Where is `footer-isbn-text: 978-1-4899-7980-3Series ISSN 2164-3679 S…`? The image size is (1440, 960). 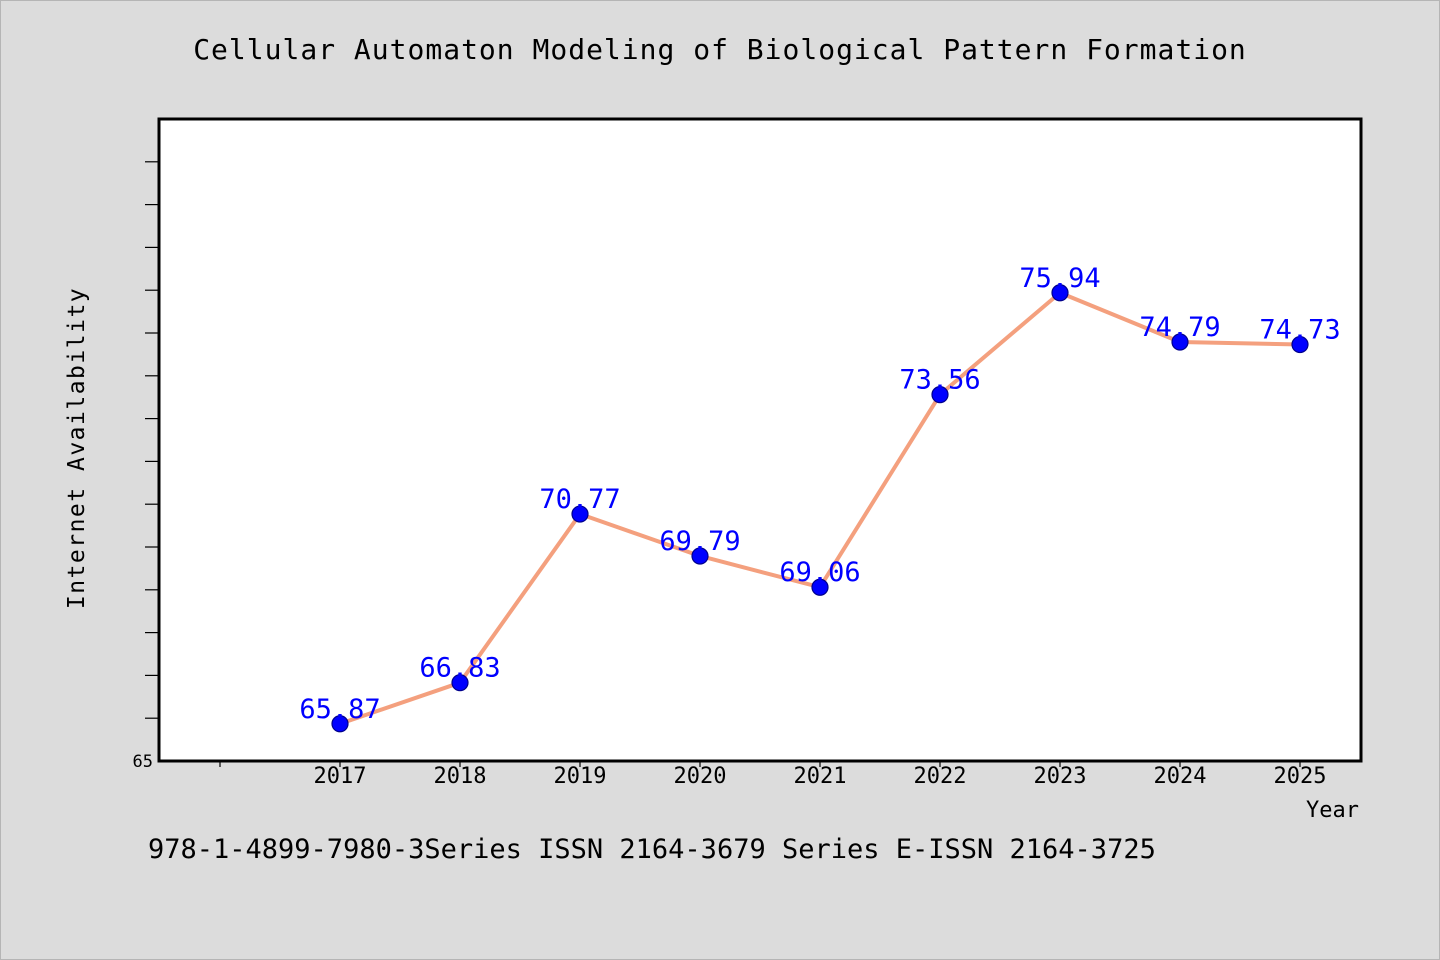
footer-isbn-text: 978-1-4899-7980-3Series ISSN 2164-3679 S… is located at coordinates (652, 849).